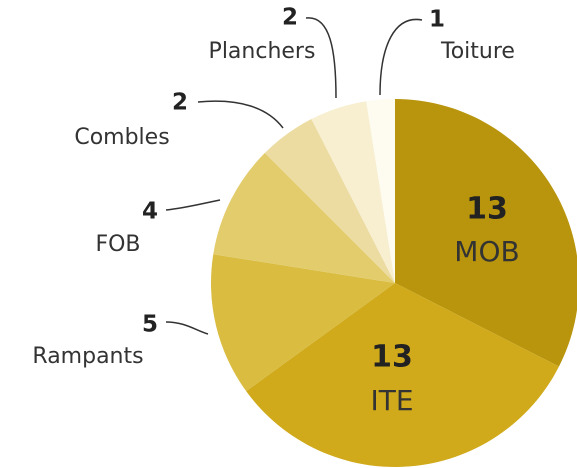  Describe the element at coordinates (391, 400) in the screenshot. I see `category-label: ITE` at that location.